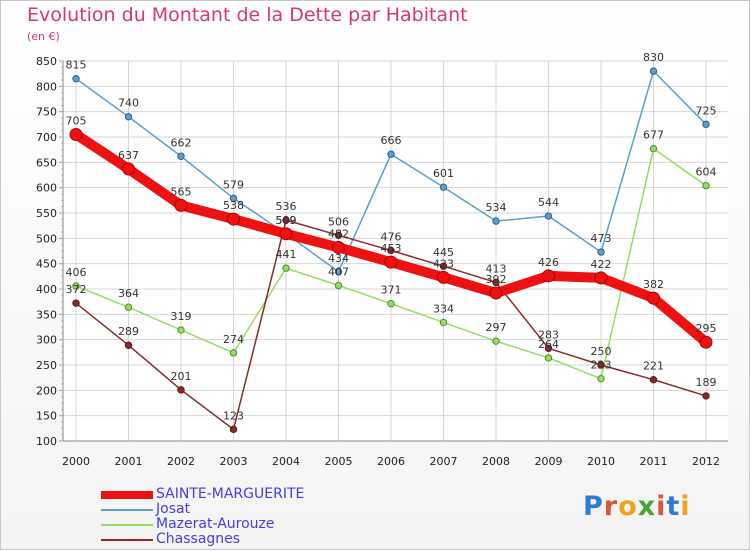 This screenshot has height=551, width=750. Describe the element at coordinates (76, 120) in the screenshot. I see `data-label: 705` at that location.